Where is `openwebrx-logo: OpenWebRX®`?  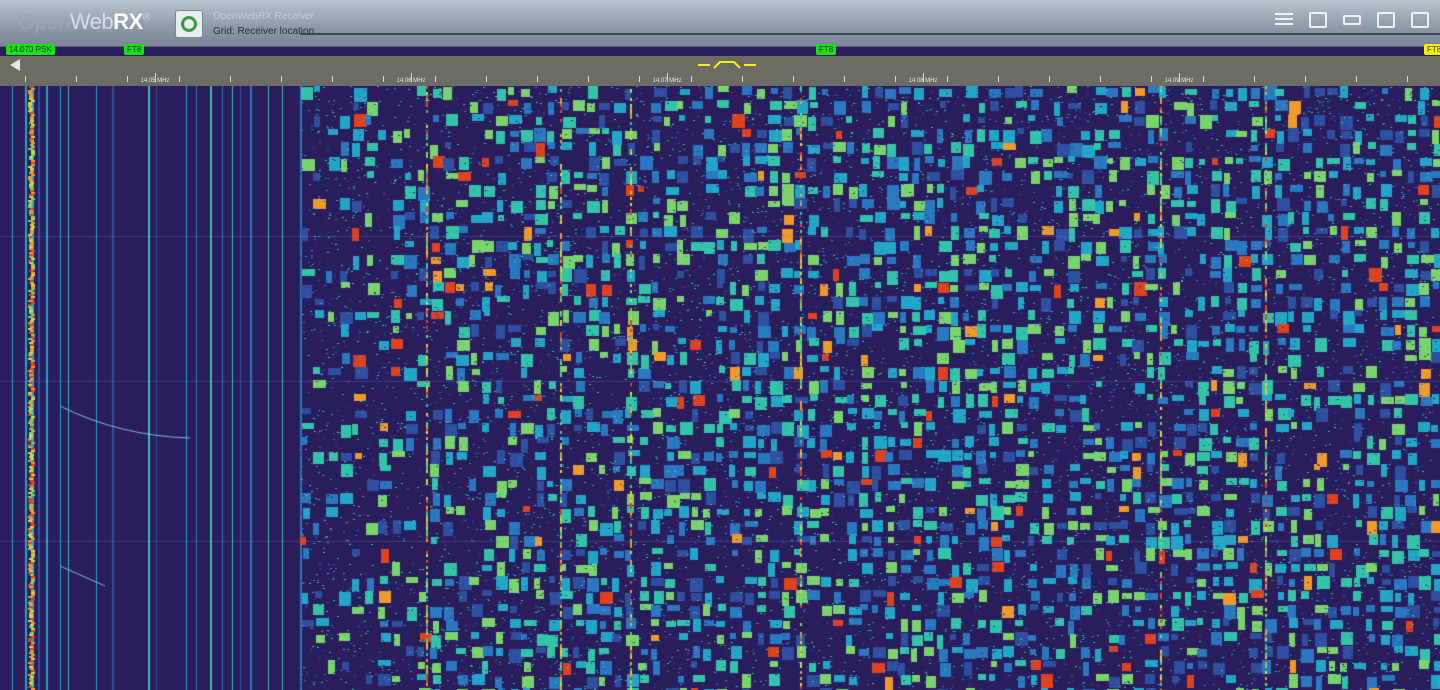
openwebrx-logo: OpenWebRX® is located at coordinates (84, 22).